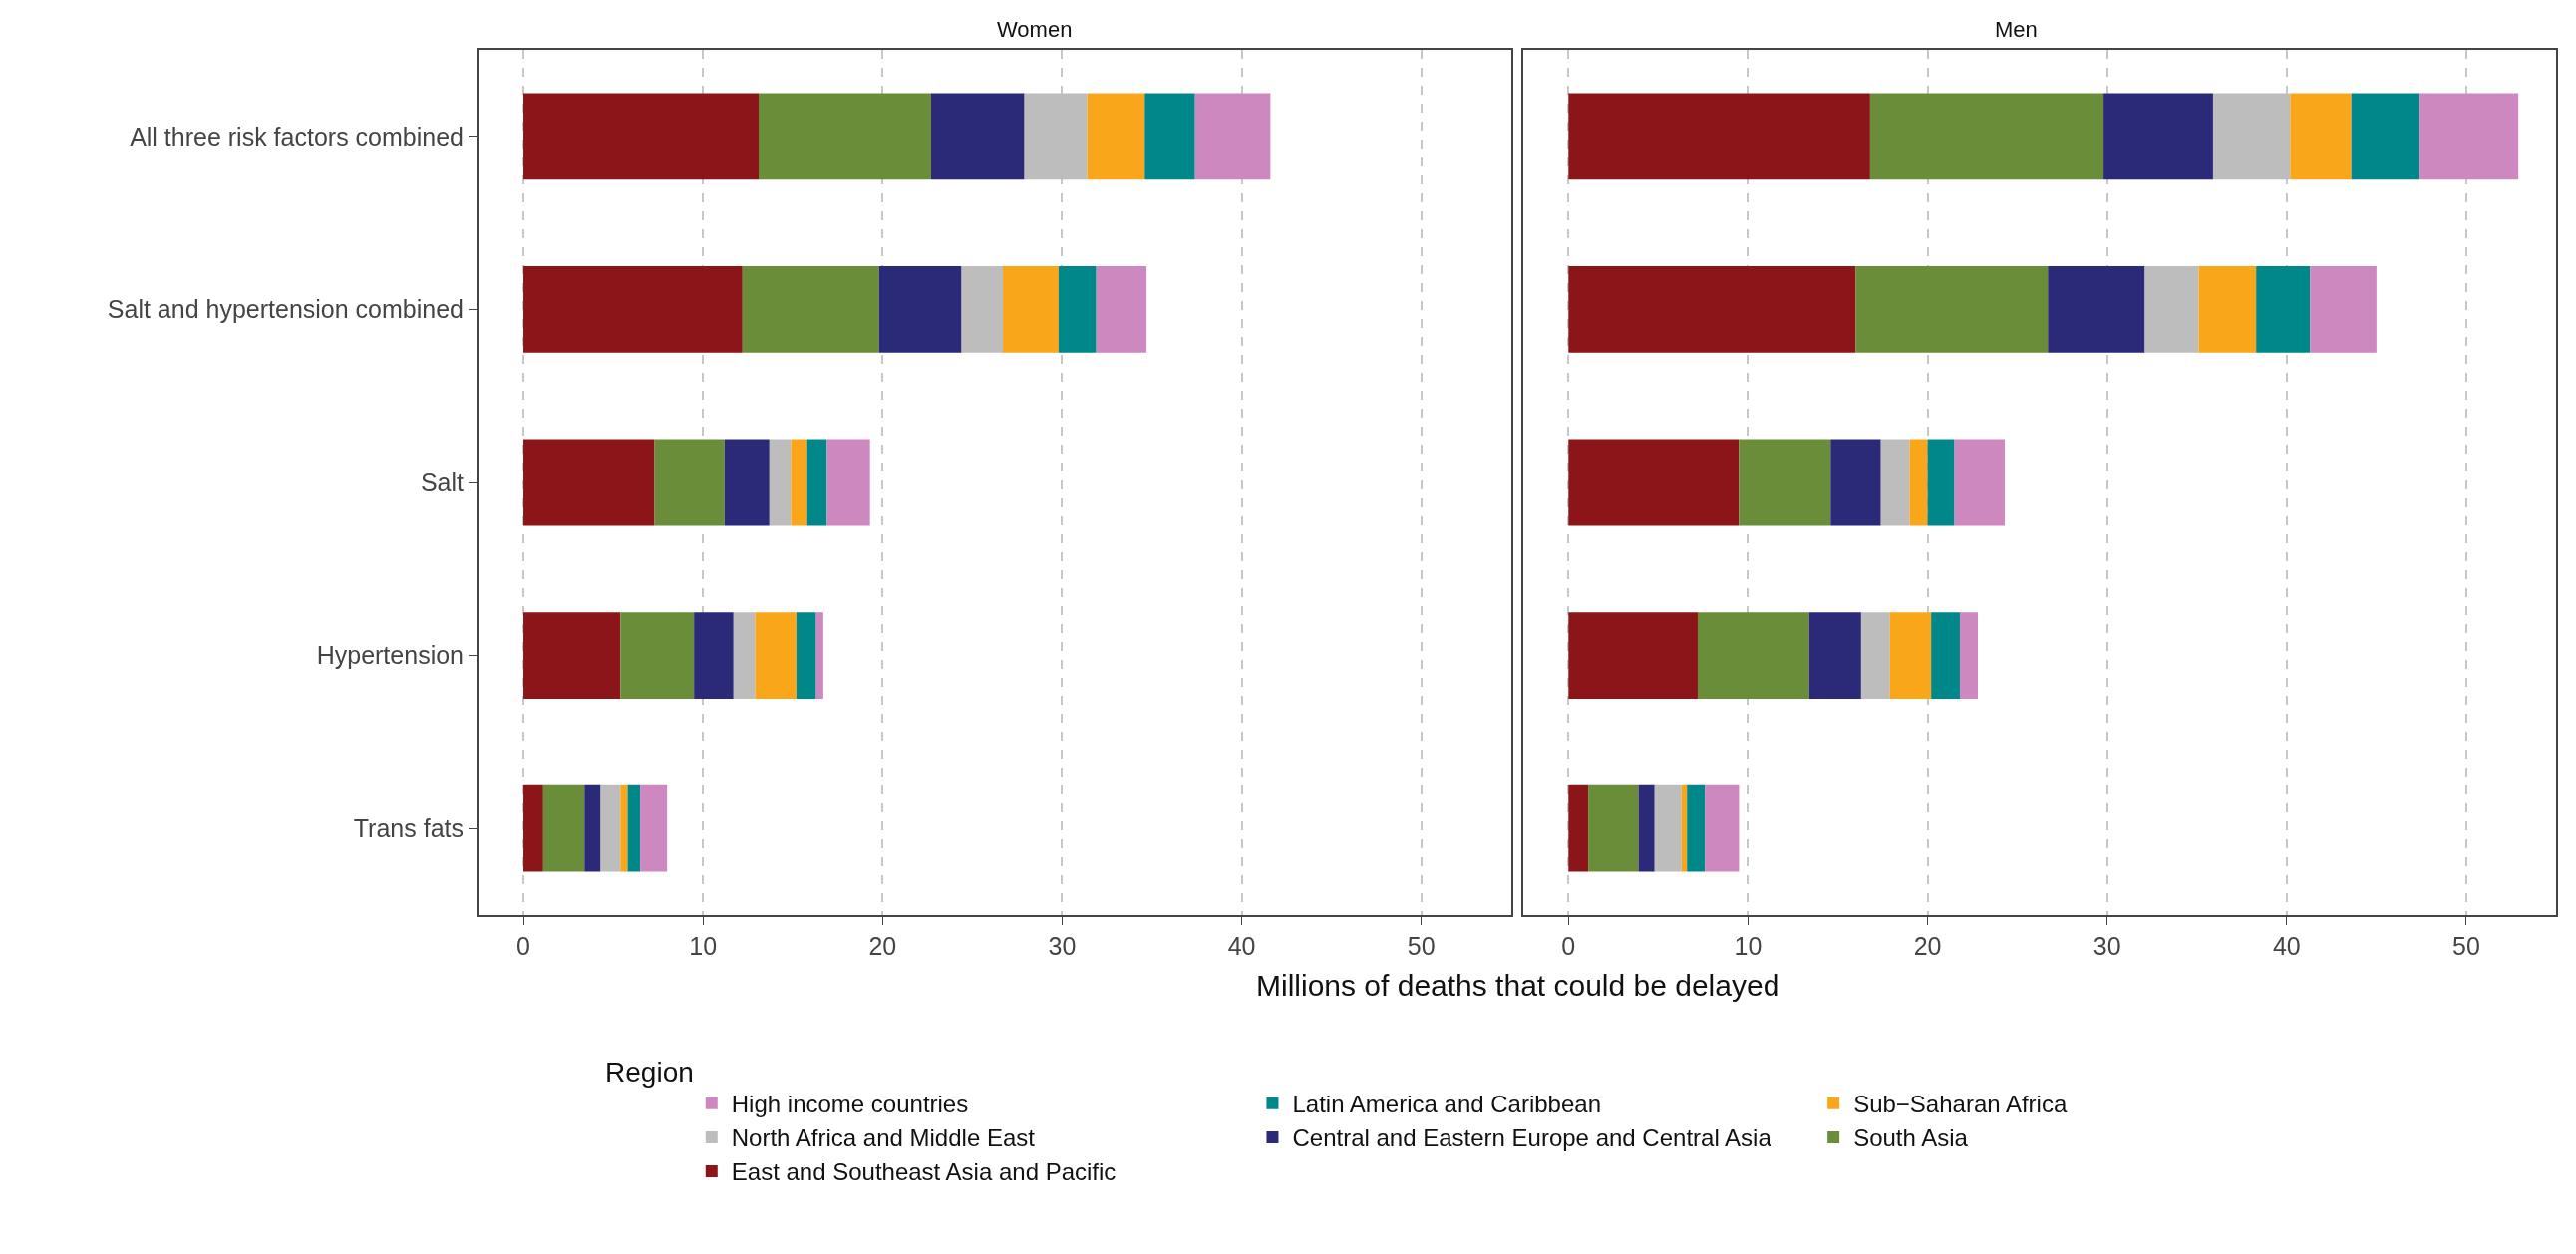 The image size is (2576, 1254). What do you see at coordinates (390, 655) in the screenshot?
I see `y-tick-label: Hypertension` at bounding box center [390, 655].